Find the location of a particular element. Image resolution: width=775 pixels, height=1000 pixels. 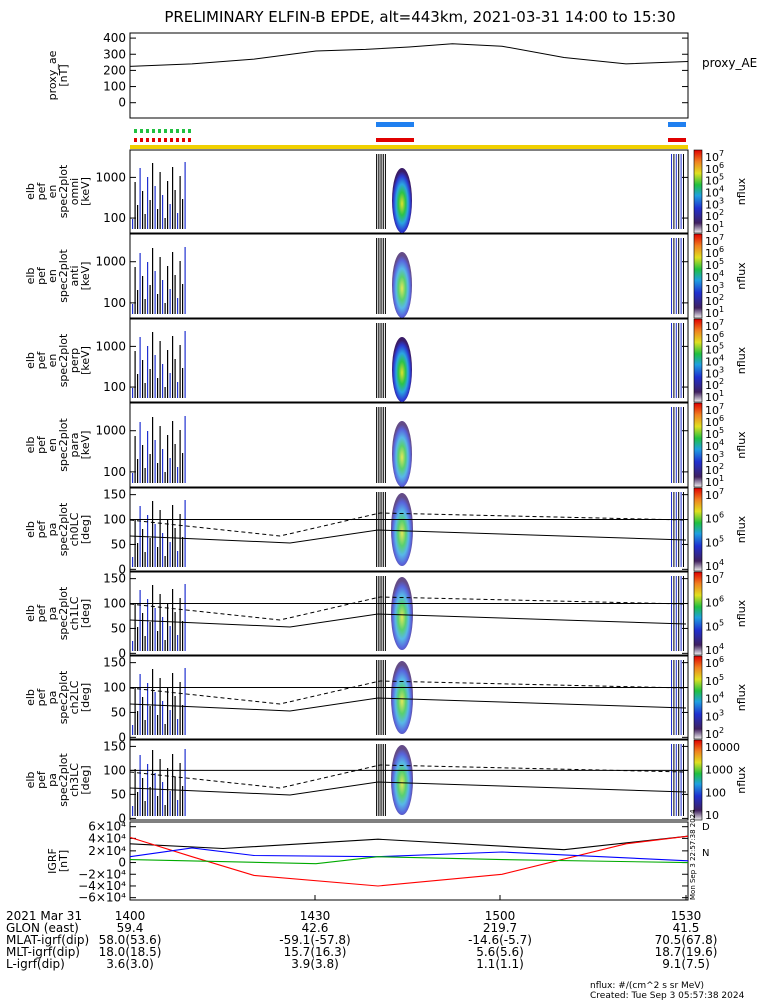

footer-value: 3.6(3.0) is located at coordinates (130, 964).